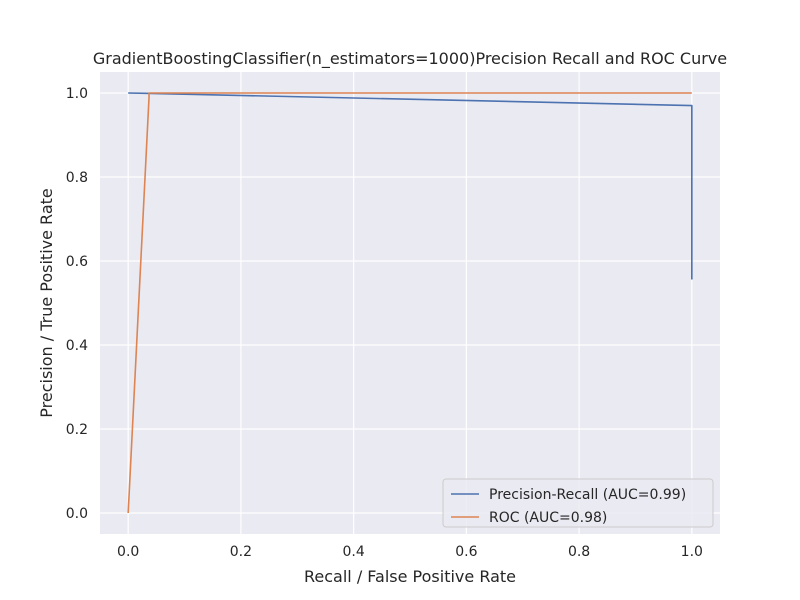 Image resolution: width=800 pixels, height=600 pixels. Describe the element at coordinates (692, 552) in the screenshot. I see `x-tick-label: 1.0` at that location.